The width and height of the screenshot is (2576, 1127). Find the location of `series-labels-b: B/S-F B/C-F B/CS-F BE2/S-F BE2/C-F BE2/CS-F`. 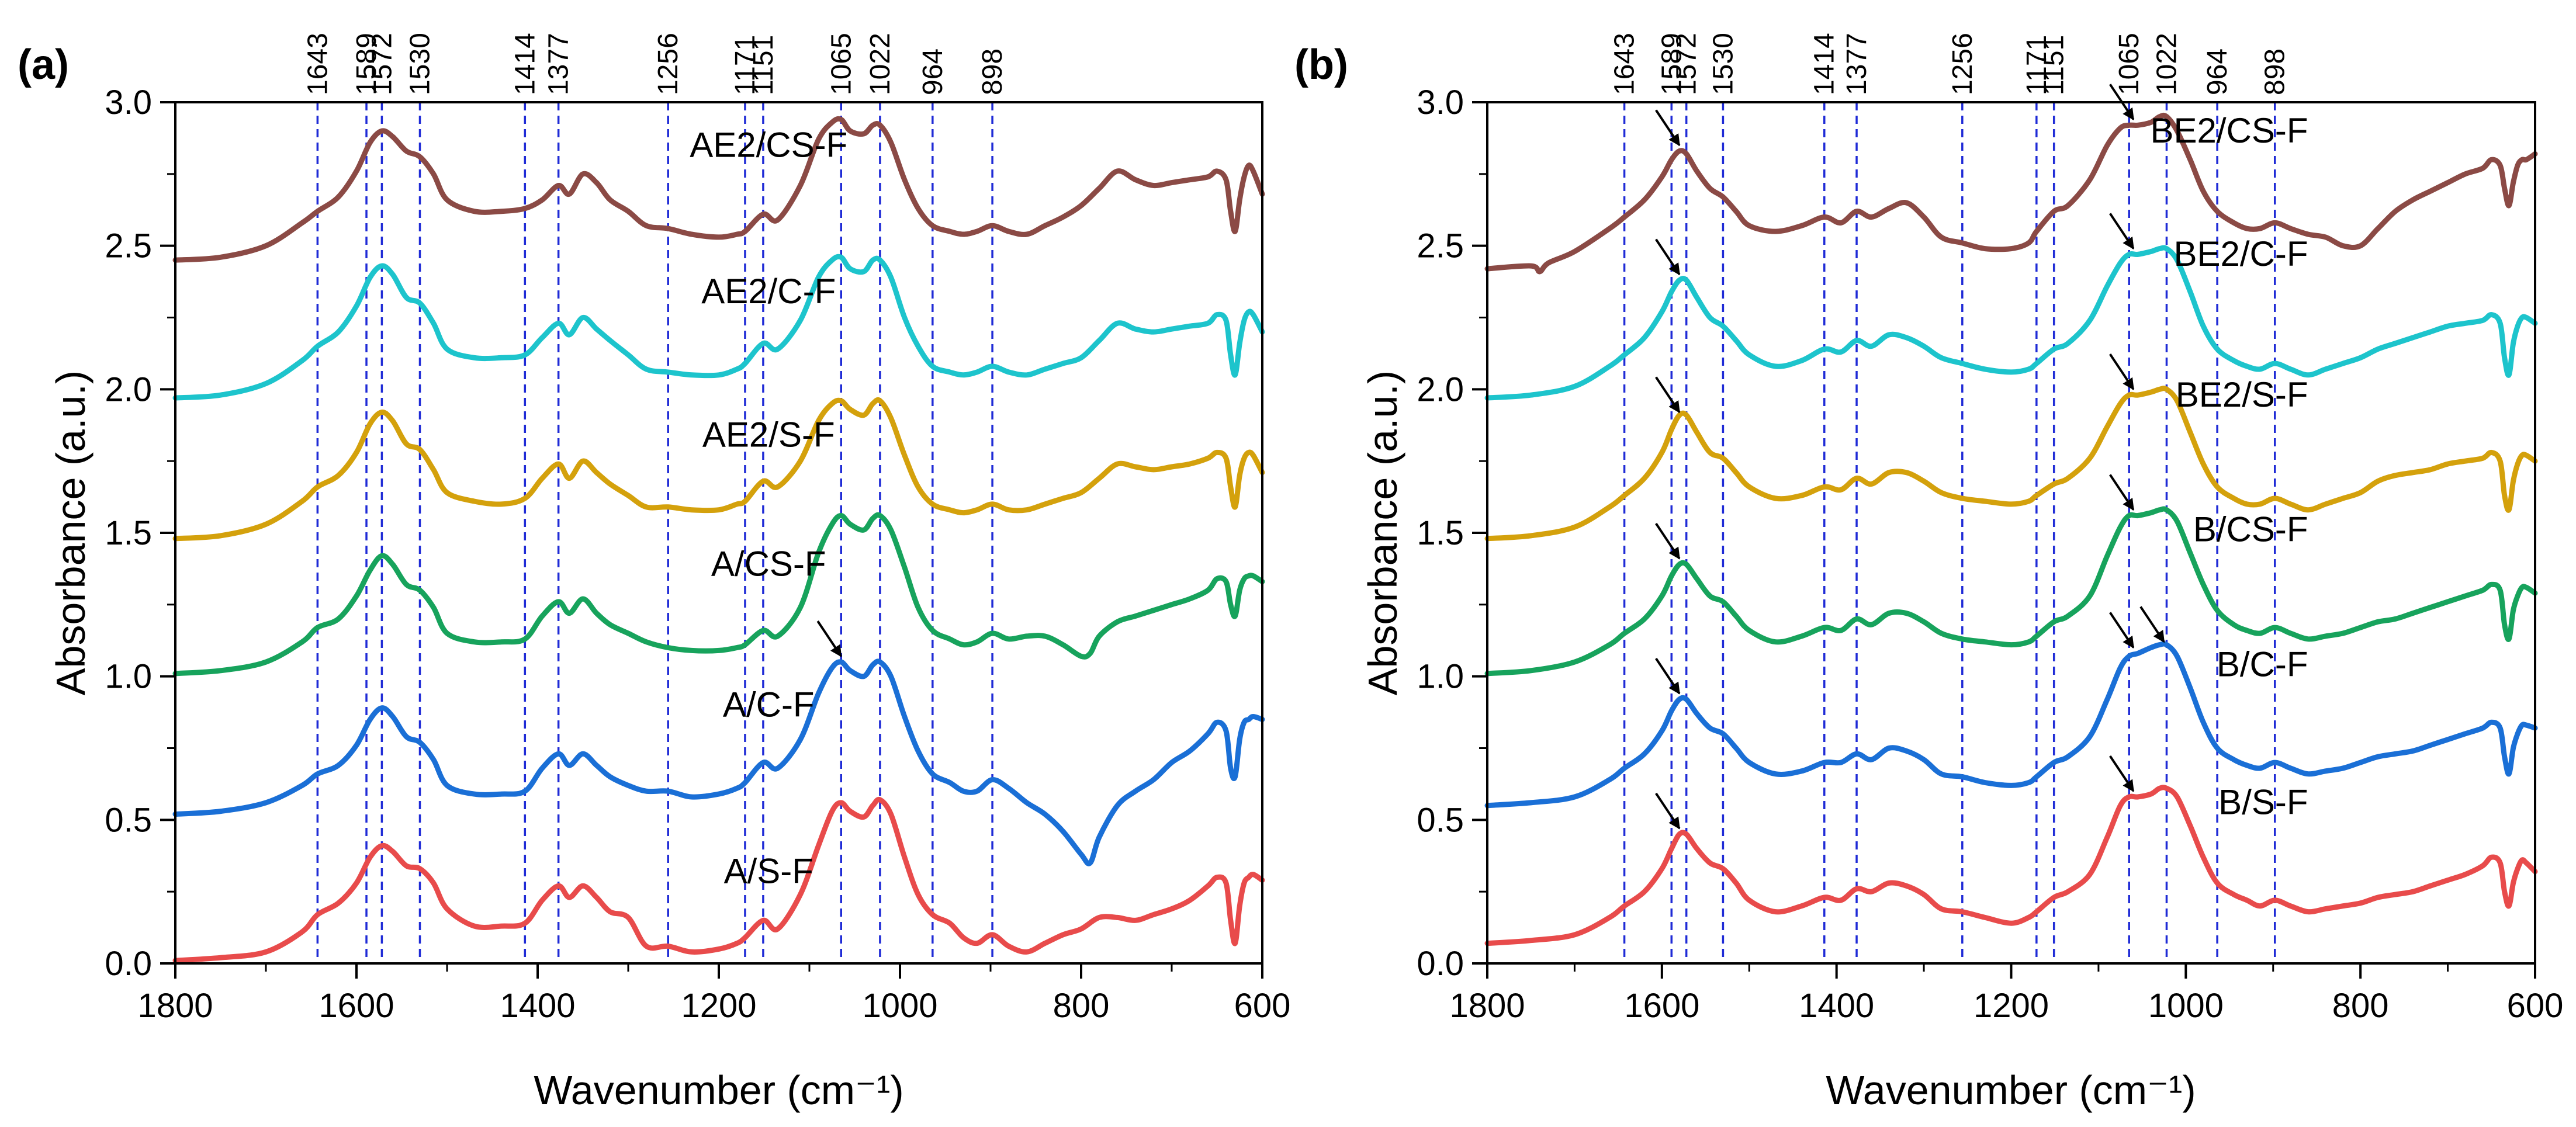

series-labels-b: B/S-F B/C-F B/CS-F BE2/S-F BE2/C-F BE2/CS-F is located at coordinates (2229, 466).